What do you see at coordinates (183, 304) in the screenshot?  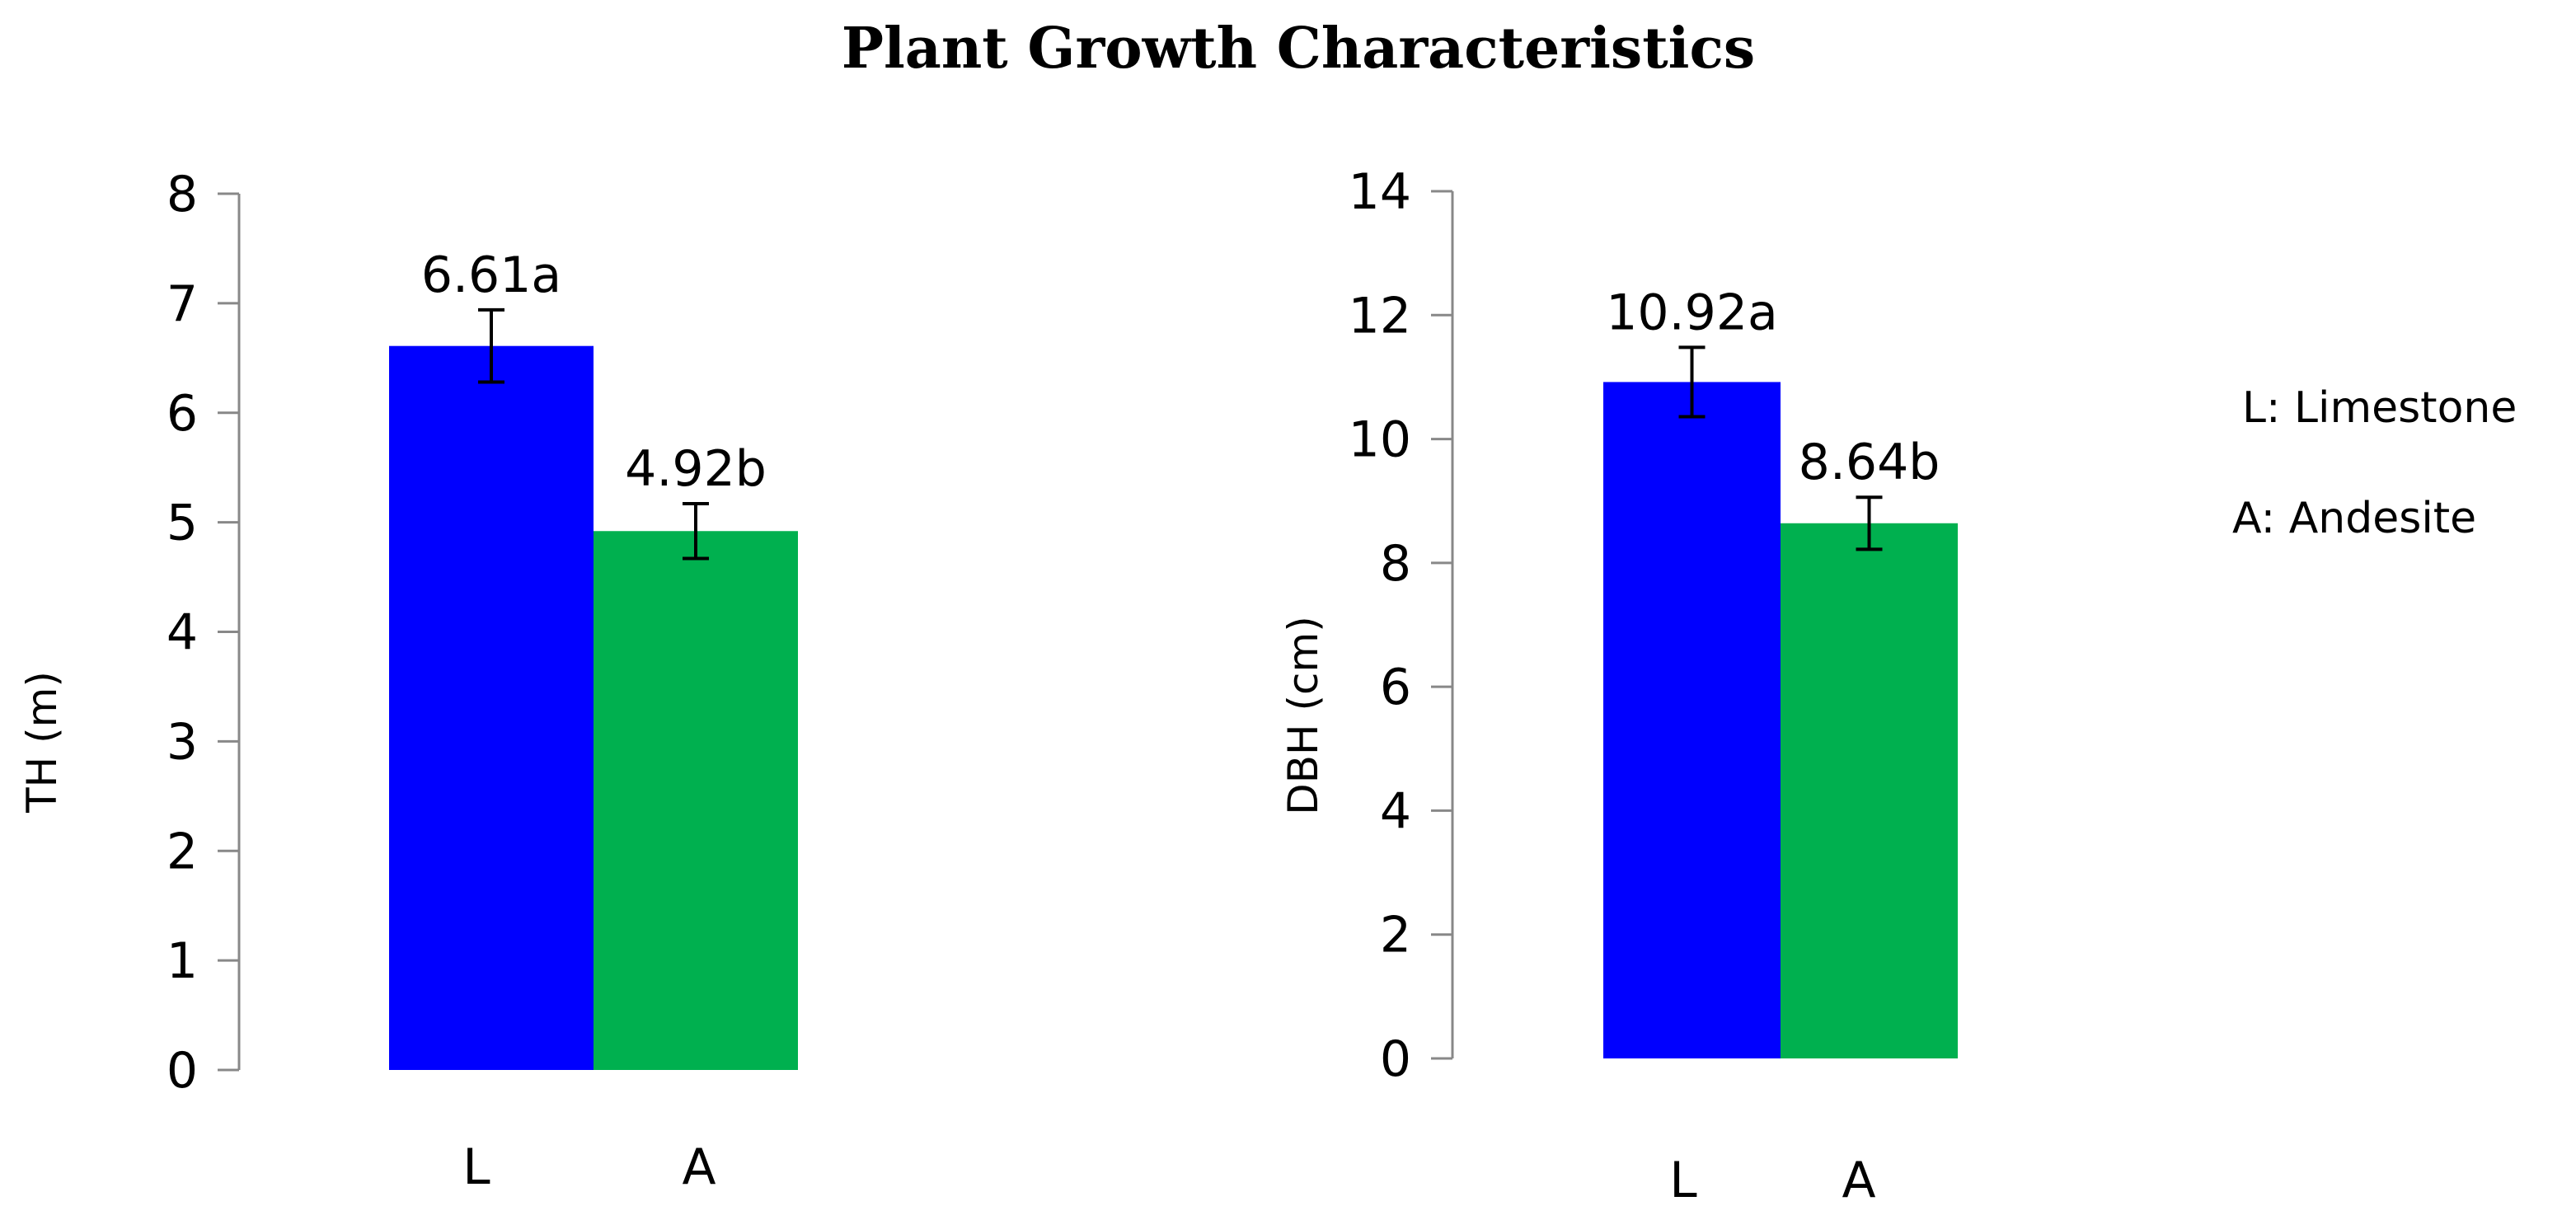 I see `y-tick-label: 7` at bounding box center [183, 304].